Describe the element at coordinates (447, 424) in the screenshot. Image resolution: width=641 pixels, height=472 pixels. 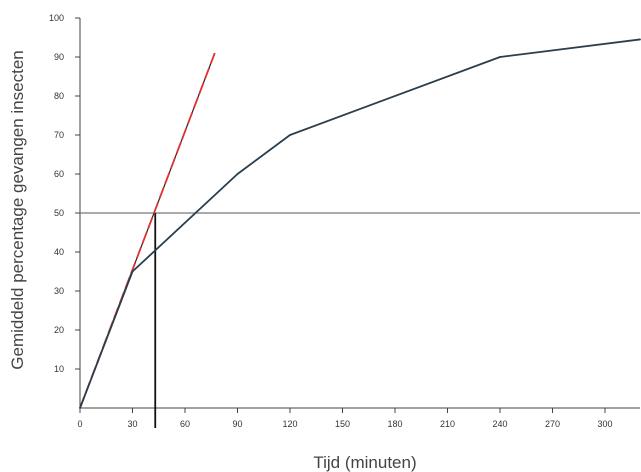
I see `x-tick-label: 210` at that location.